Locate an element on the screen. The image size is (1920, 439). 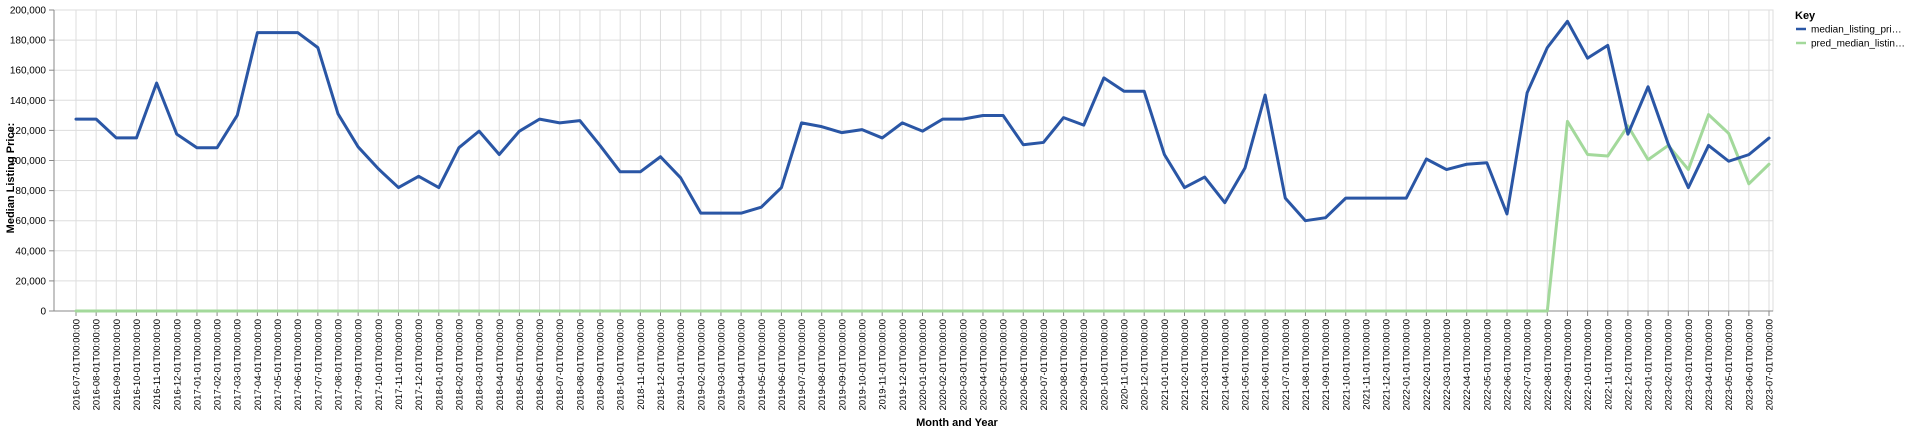
x-tick-label: 2017-09-01T00:00:00 is located at coordinates (359, 364).